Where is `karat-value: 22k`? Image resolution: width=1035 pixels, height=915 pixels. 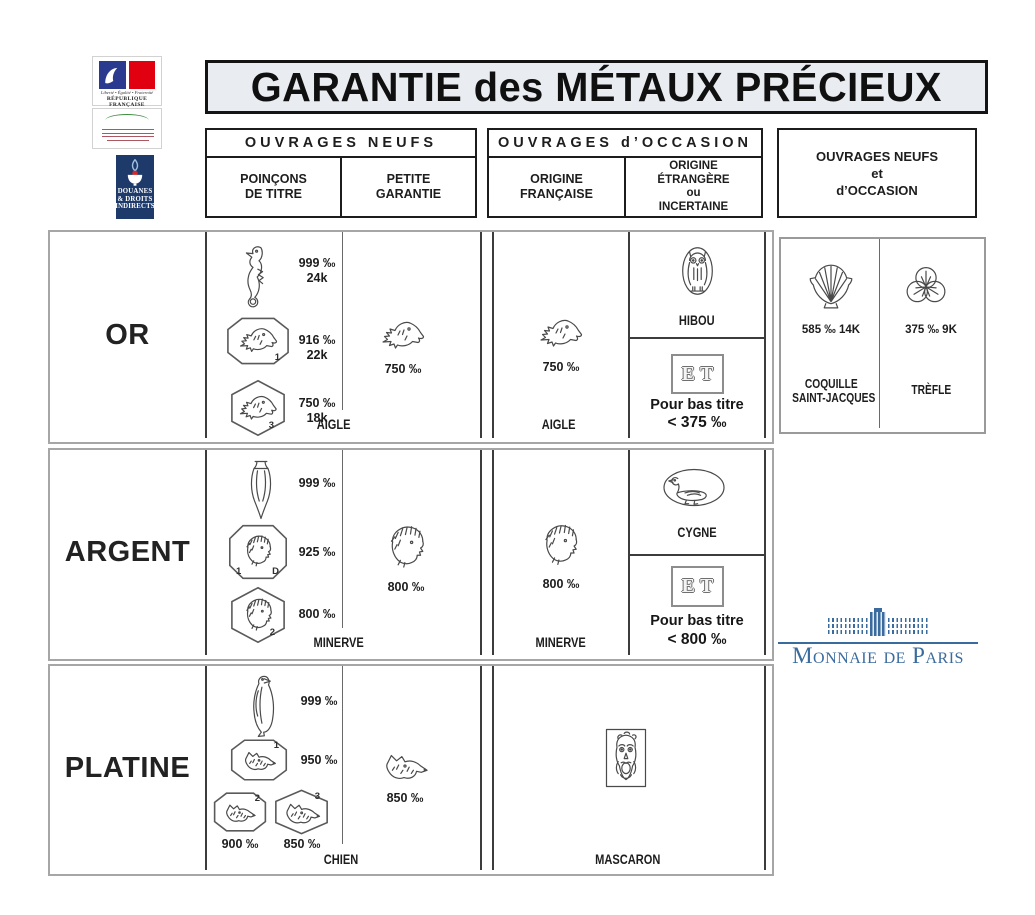
karat-value: 22k is located at coordinates (317, 354).